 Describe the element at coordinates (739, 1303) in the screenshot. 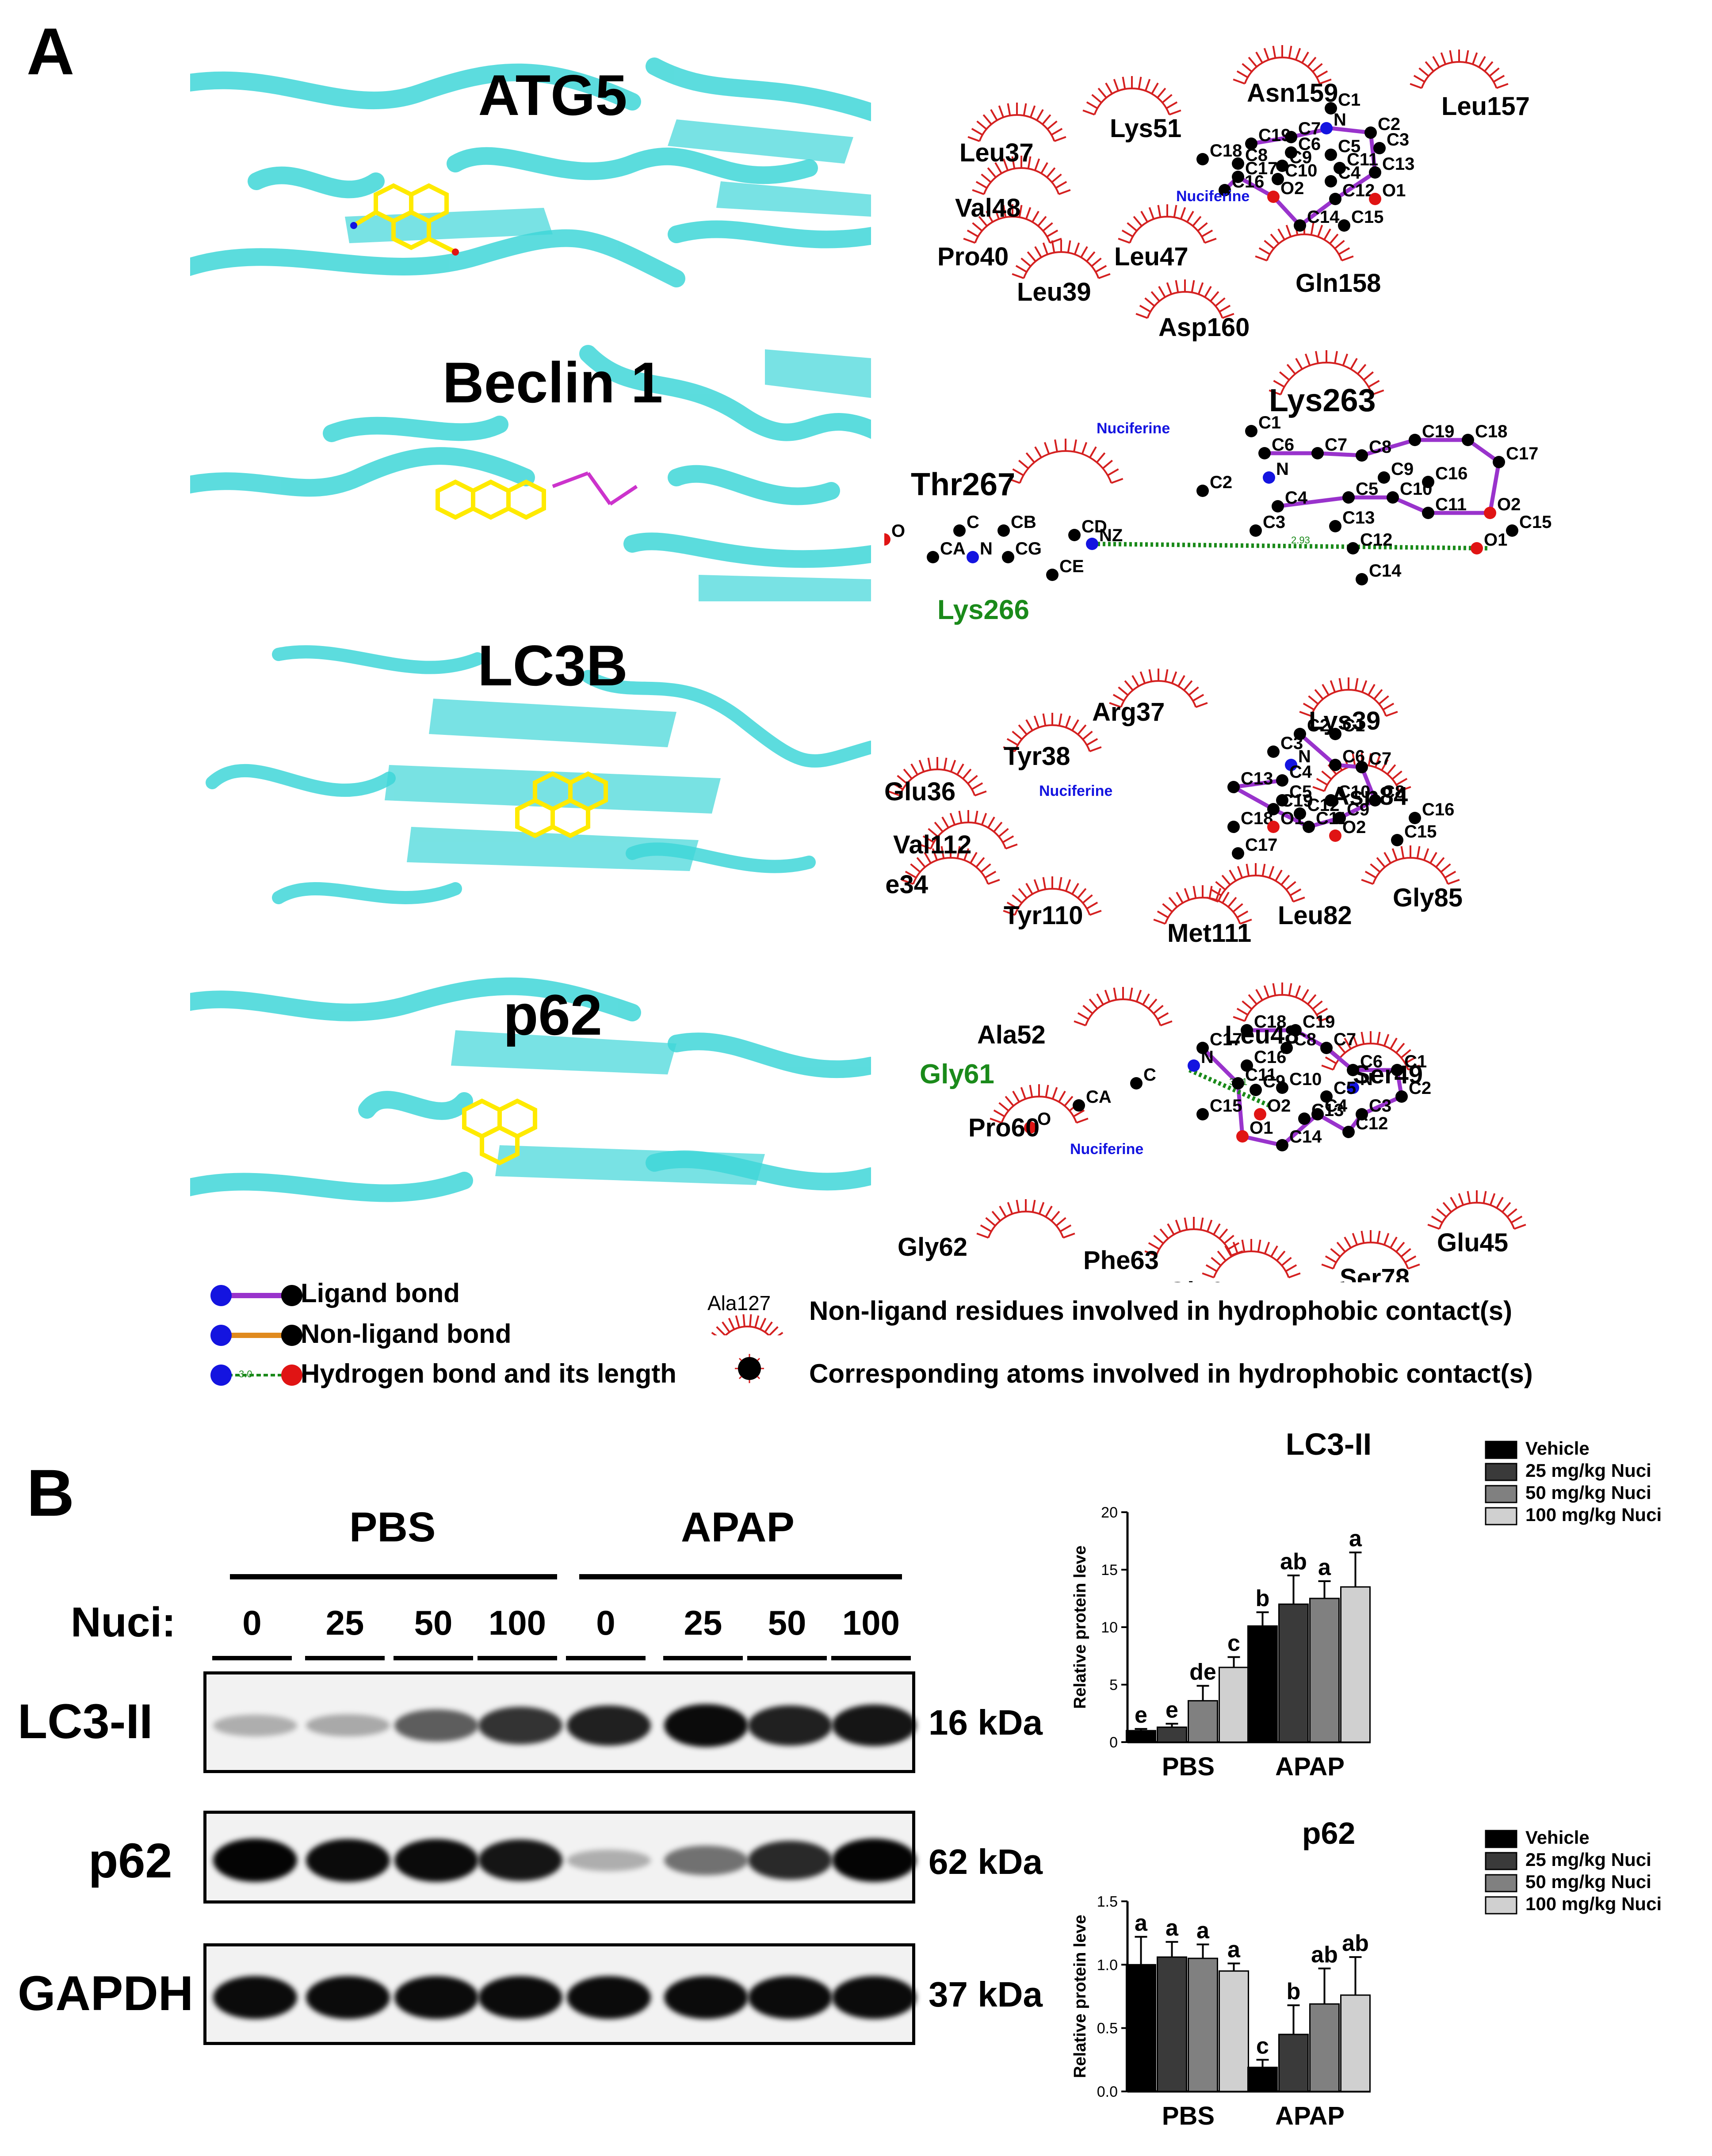

I see `legend-example-residue: Ala127` at that location.